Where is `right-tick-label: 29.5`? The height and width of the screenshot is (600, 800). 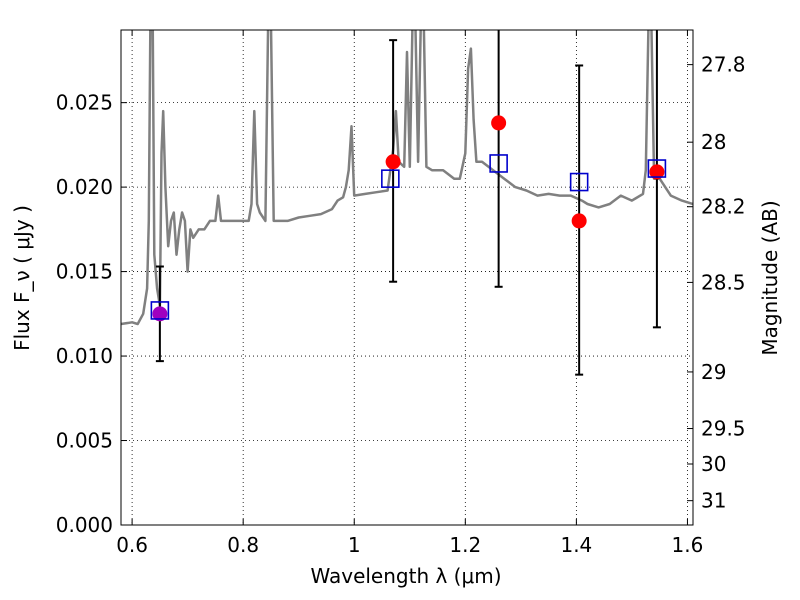 right-tick-label: 29.5 is located at coordinates (723, 429).